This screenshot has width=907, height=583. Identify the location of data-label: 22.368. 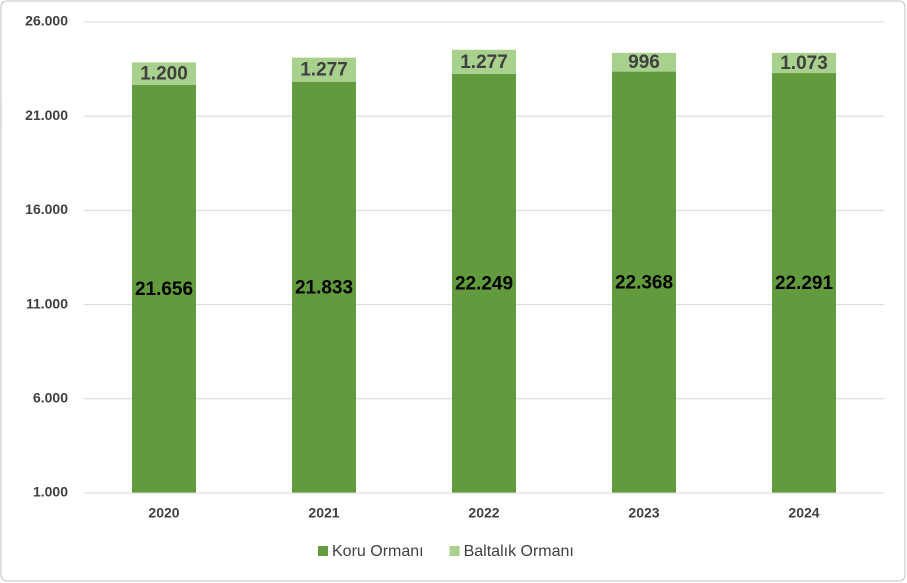
(644, 282).